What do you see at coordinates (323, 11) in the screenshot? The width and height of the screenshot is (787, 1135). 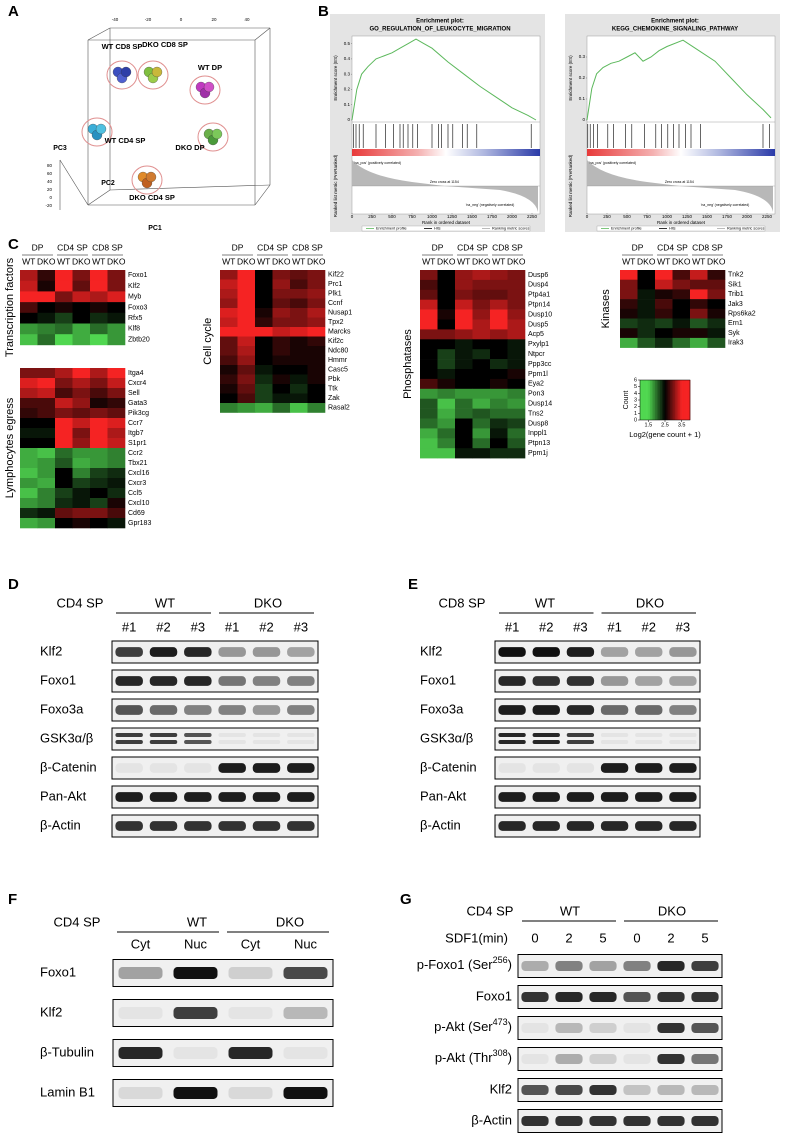 I see `panel-label: B` at bounding box center [323, 11].